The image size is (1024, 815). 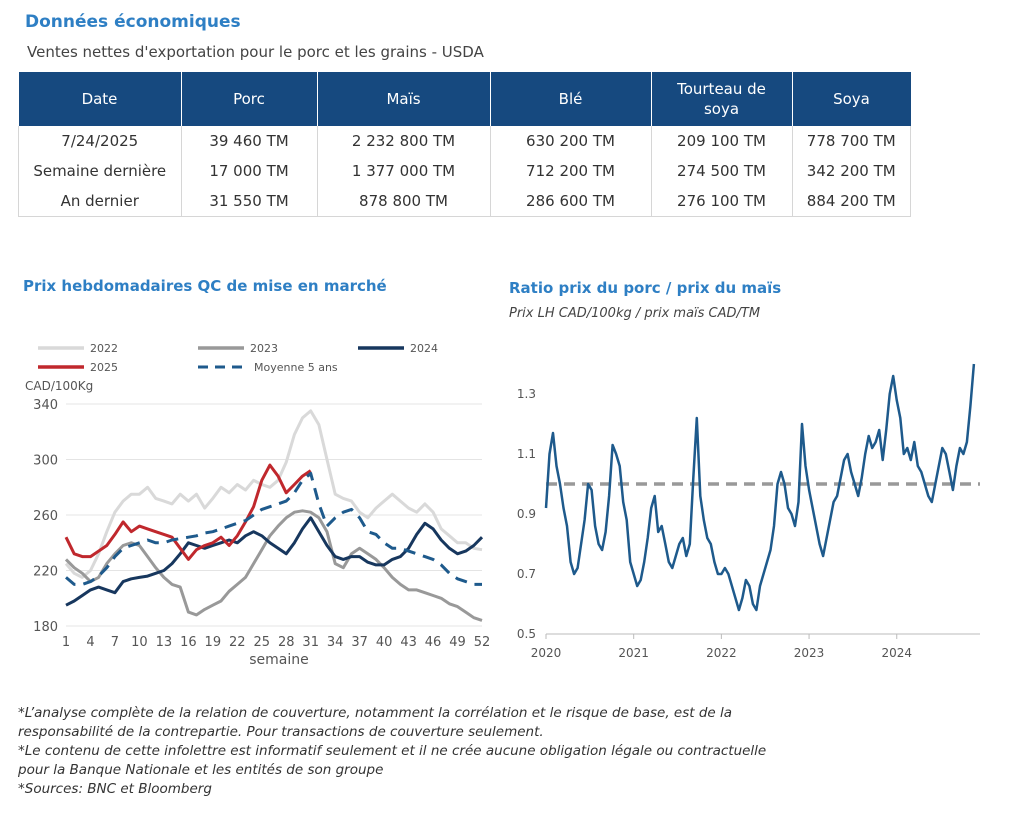 What do you see at coordinates (526, 514) in the screenshot?
I see `y-tick-label: 0.9` at bounding box center [526, 514].